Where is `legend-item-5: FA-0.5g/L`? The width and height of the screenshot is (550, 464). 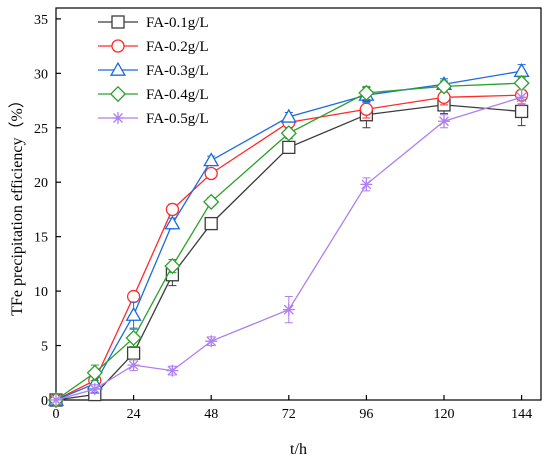 legend-item-5: FA-0.5g/L is located at coordinates (153, 119).